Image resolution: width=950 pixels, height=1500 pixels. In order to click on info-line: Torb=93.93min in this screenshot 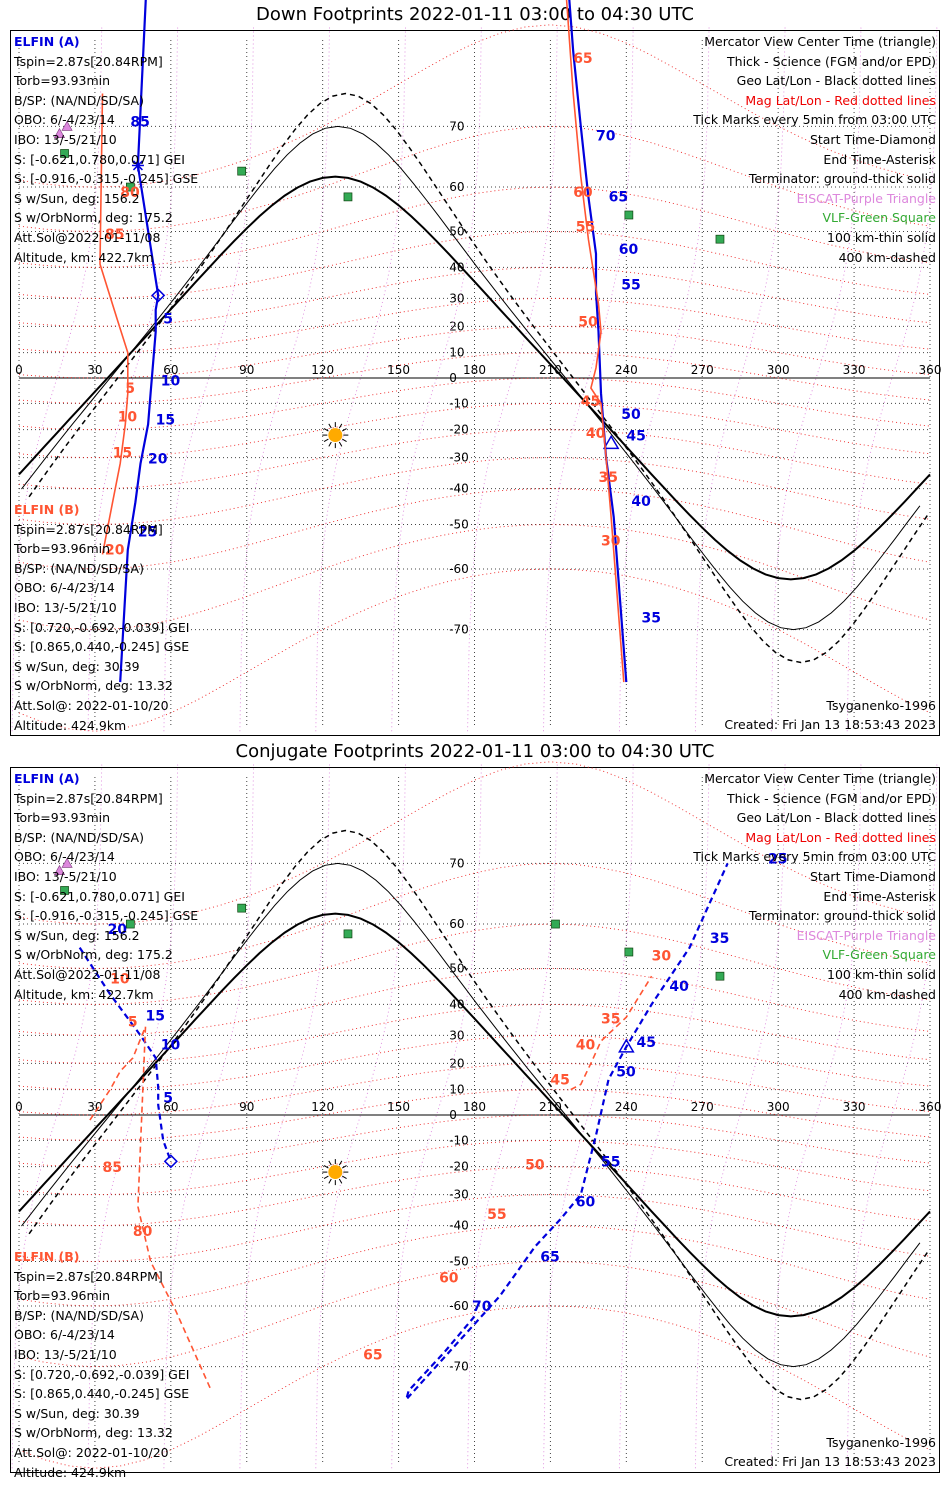, I will do `click(62, 818)`.